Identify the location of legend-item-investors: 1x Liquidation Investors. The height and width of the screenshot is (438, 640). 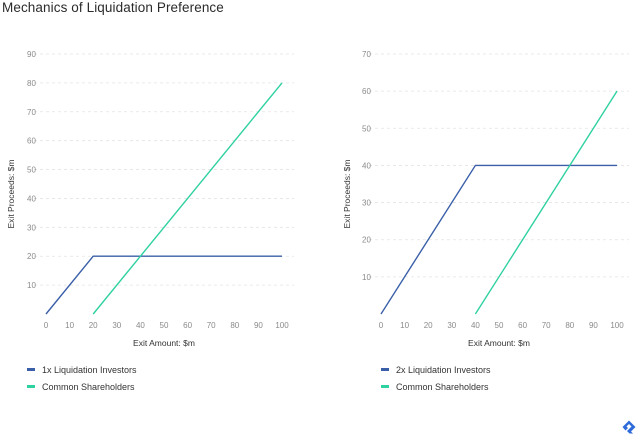
(82, 369).